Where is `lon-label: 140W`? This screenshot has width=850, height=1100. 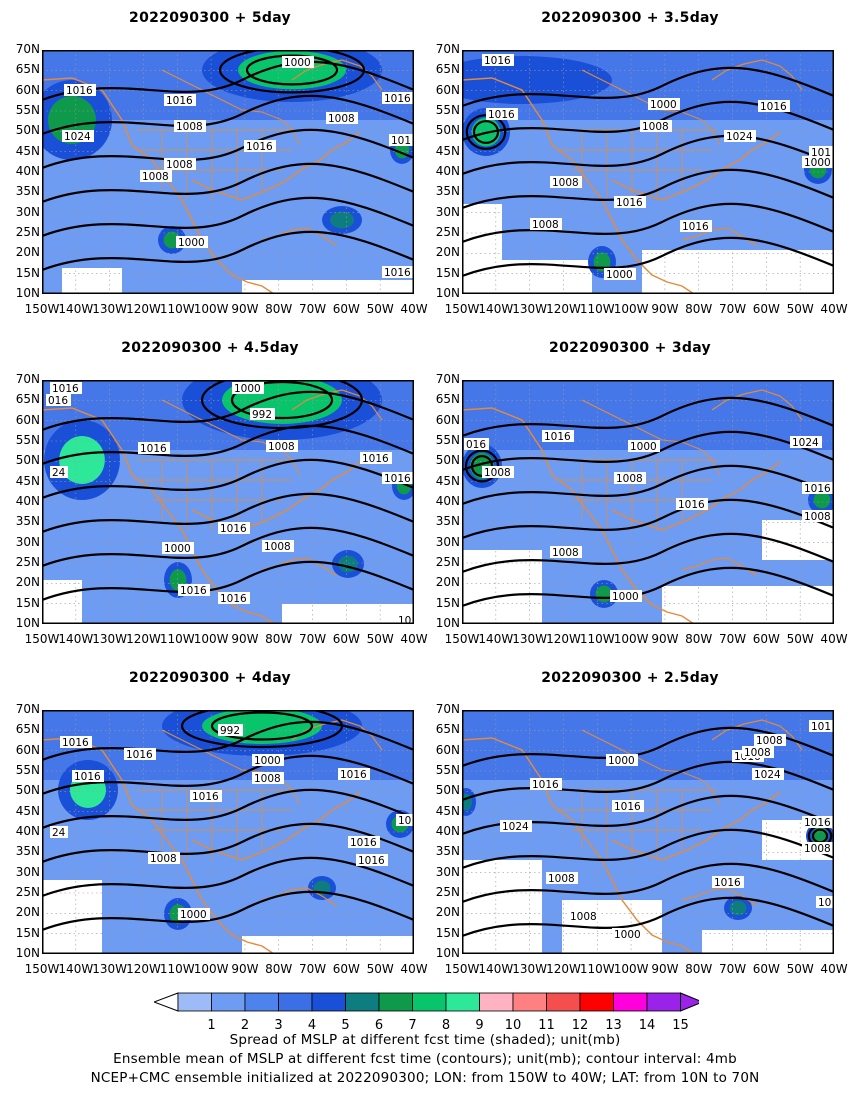
lon-label: 140W is located at coordinates (76, 969).